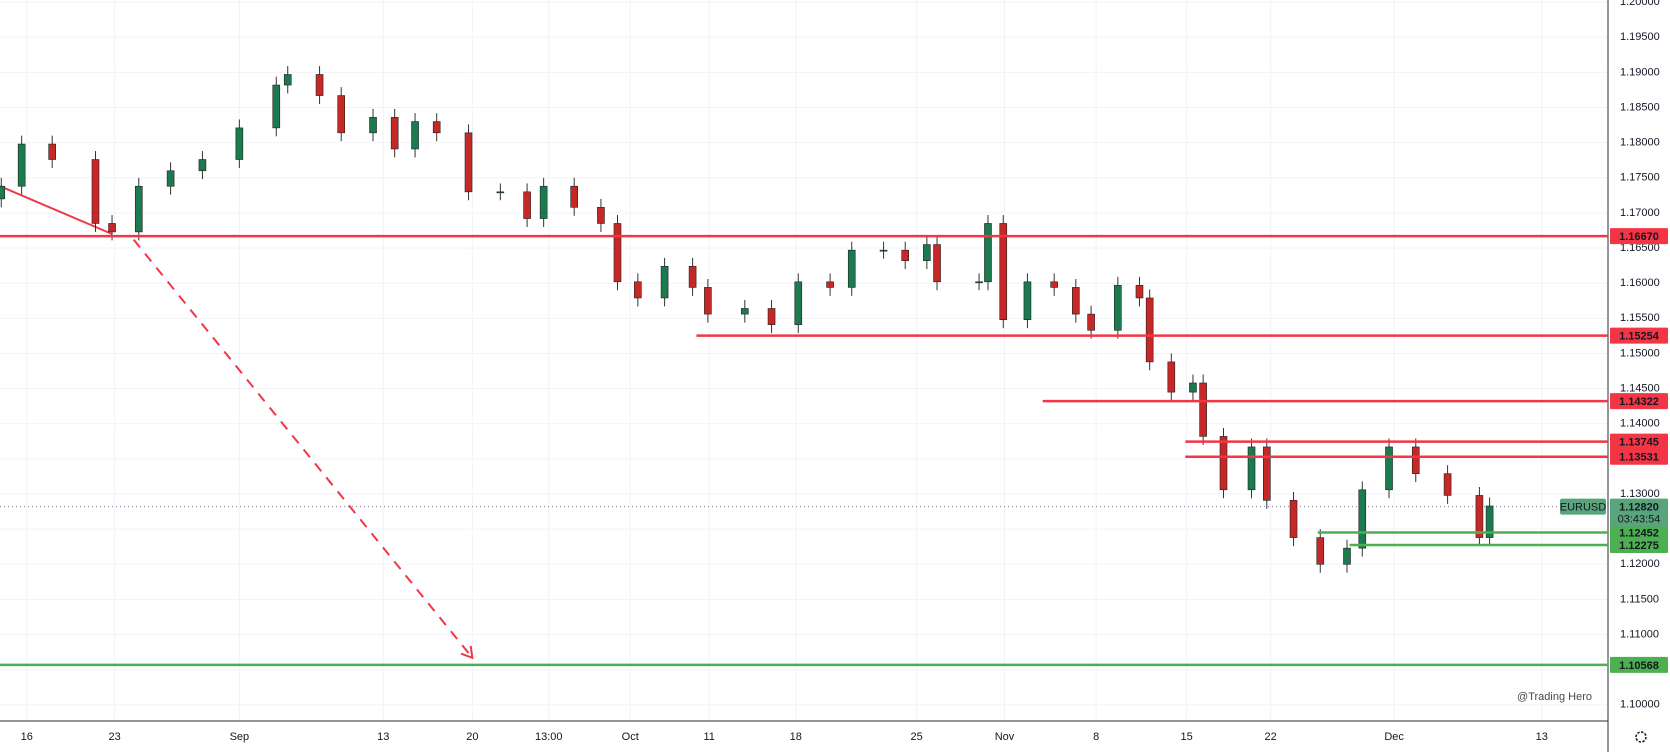 This screenshot has width=1670, height=752. Describe the element at coordinates (467, 652) in the screenshot. I see `arrow-head` at that location.